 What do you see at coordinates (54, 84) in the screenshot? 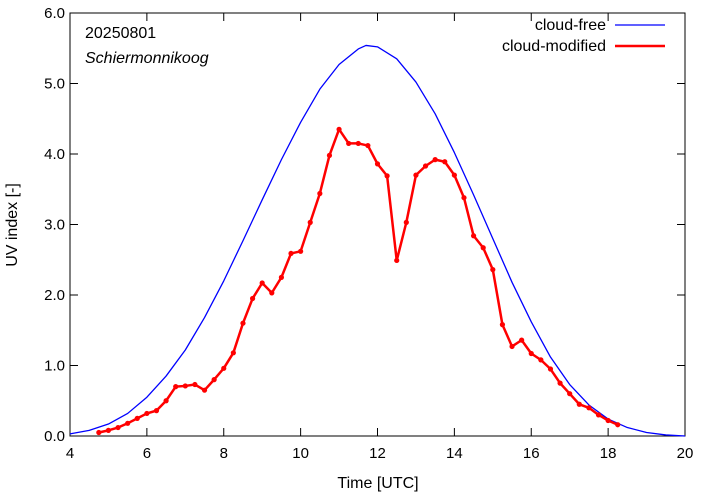
I see `y-tick-label: 5.0` at bounding box center [54, 84].